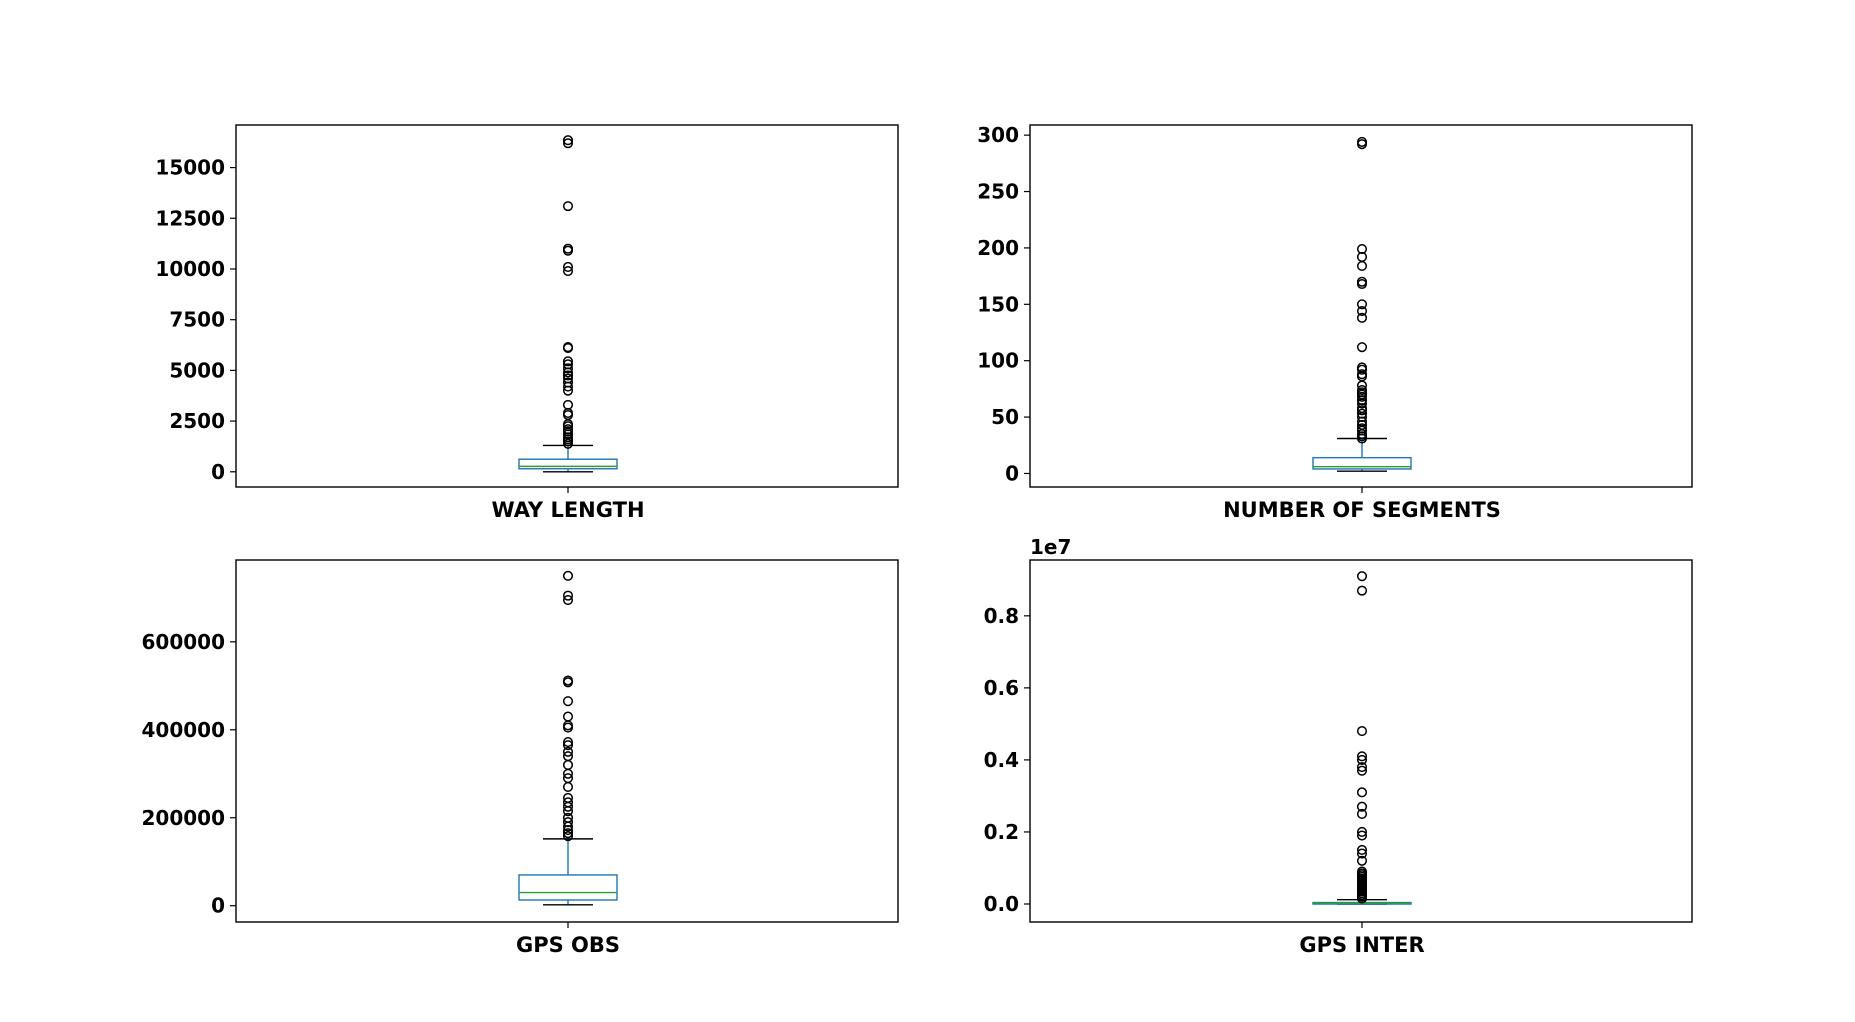 The height and width of the screenshot is (1022, 1855). What do you see at coordinates (1001, 904) in the screenshot?
I see `y-tick-label: 0.0` at bounding box center [1001, 904].